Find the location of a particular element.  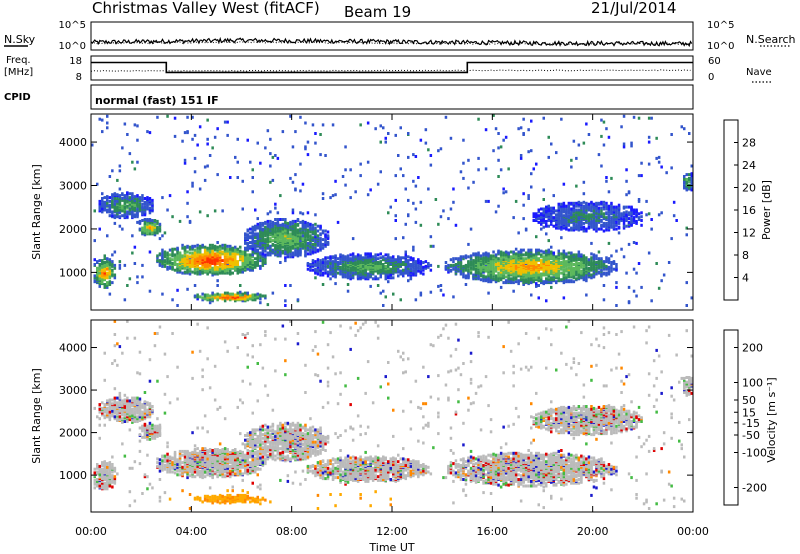

freq-unit-label: [MHz] is located at coordinates (18, 72).